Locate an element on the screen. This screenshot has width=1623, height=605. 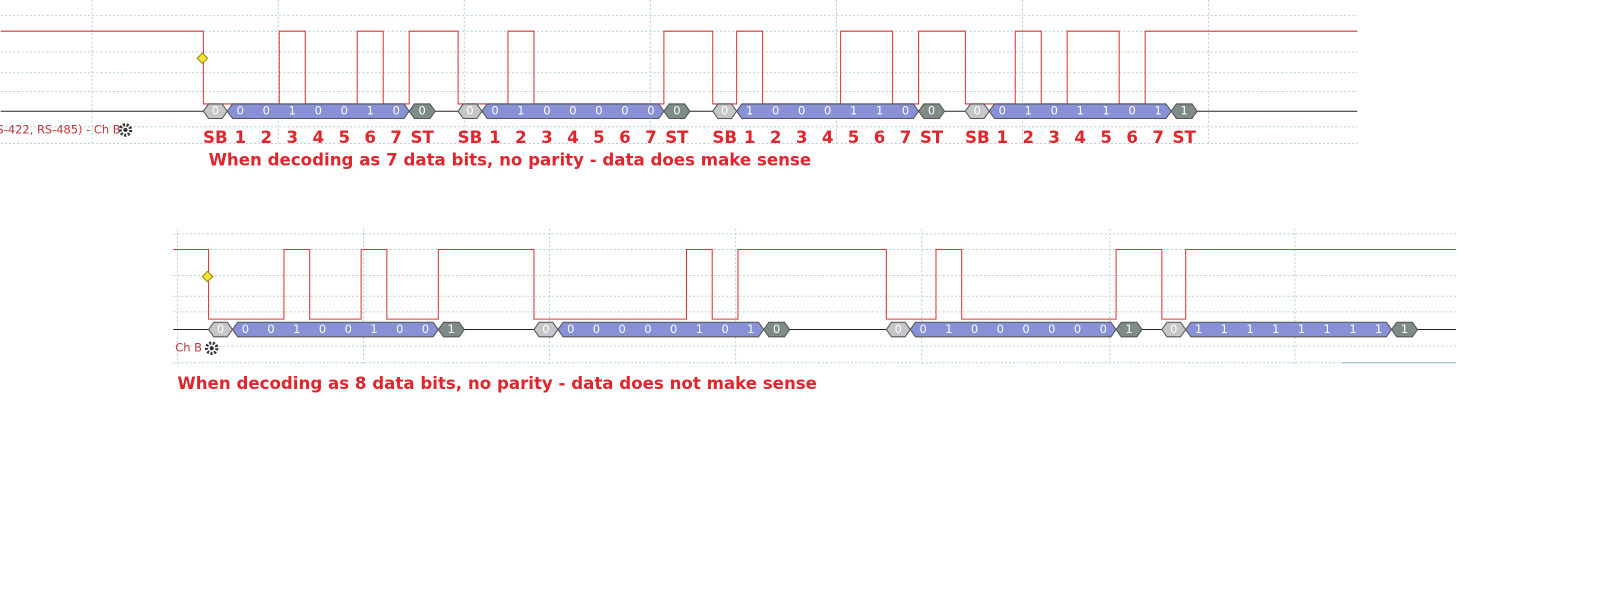
bit-label: 7 is located at coordinates (906, 137).